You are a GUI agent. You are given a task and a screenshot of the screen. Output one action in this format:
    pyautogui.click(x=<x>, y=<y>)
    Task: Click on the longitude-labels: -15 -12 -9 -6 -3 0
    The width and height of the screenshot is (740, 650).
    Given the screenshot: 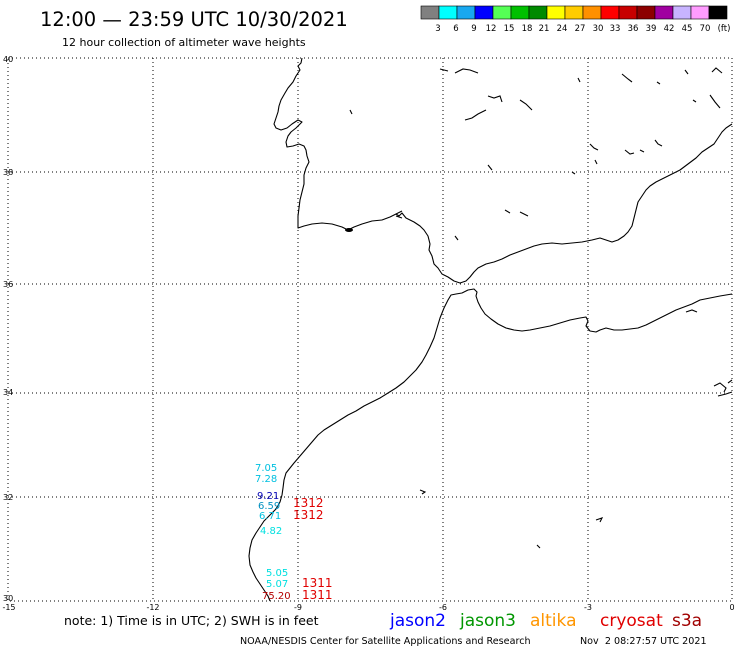 What is the action you would take?
    pyautogui.click(x=368, y=607)
    